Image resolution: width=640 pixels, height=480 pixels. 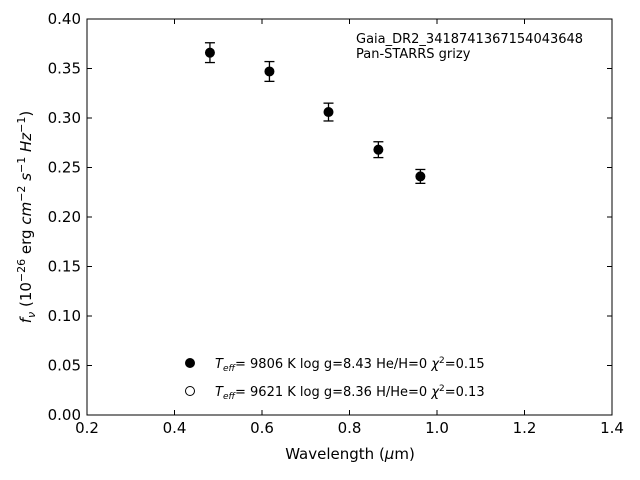 I want to click on x-tick-label: 0.2, so click(x=87, y=428).